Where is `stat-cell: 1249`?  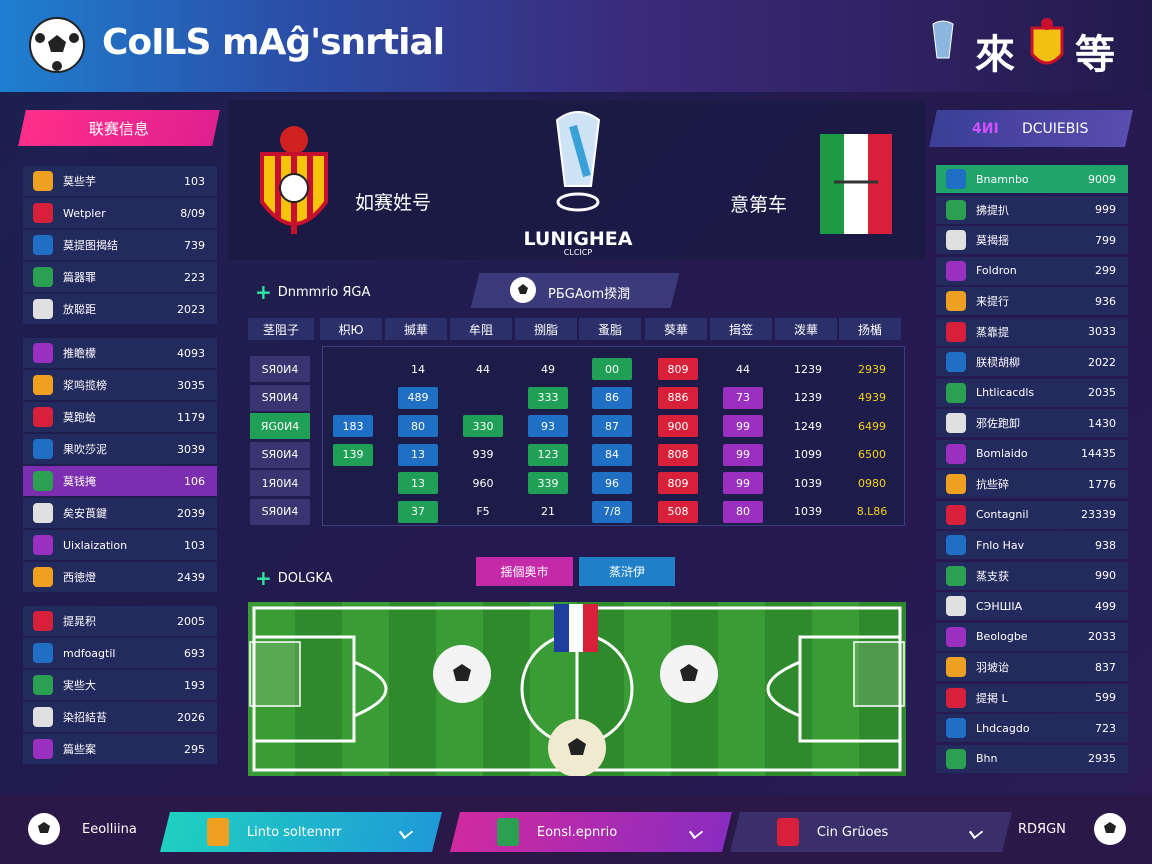
stat-cell: 1249 is located at coordinates (808, 426).